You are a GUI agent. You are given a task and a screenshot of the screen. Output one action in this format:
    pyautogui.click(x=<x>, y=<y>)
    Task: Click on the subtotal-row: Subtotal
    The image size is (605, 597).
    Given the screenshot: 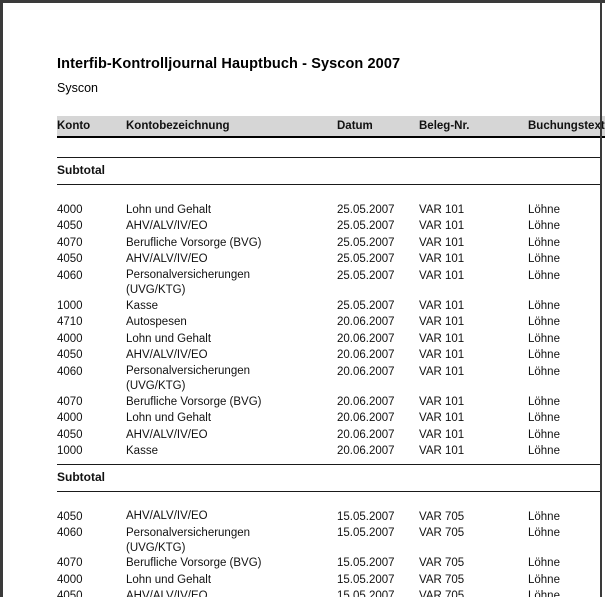 What is the action you would take?
    pyautogui.click(x=329, y=477)
    